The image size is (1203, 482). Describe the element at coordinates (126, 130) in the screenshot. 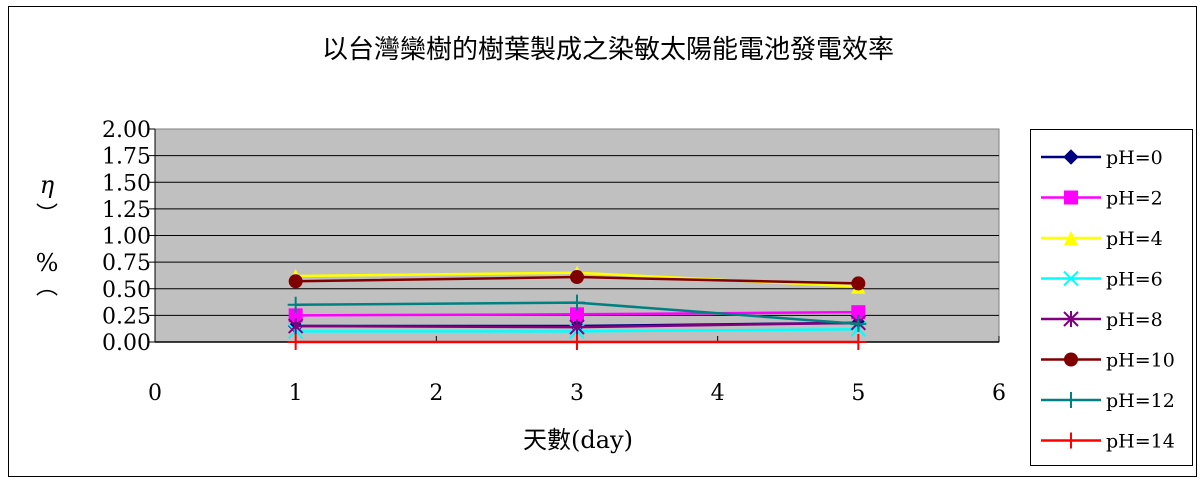

I see `y-tick-label: 2.00` at that location.